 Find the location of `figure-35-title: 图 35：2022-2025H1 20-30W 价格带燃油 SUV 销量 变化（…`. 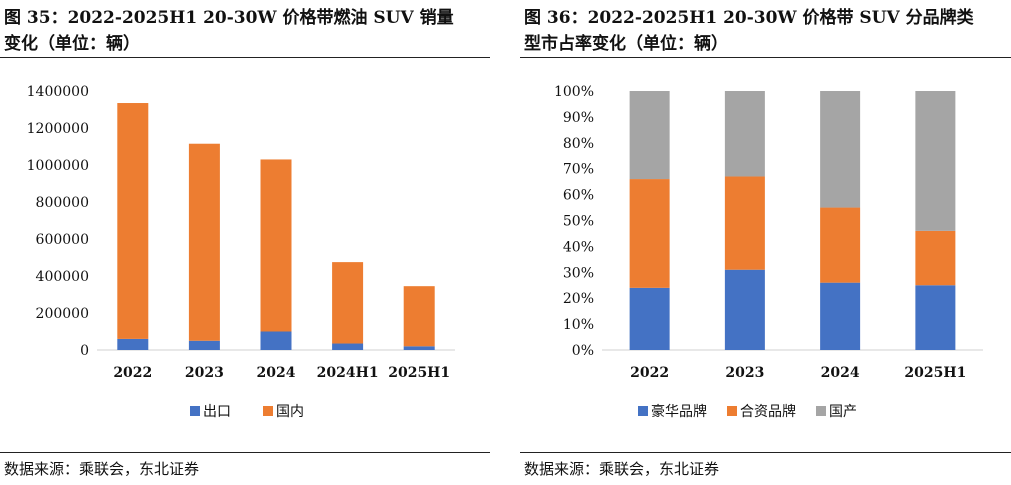

figure-35-title: 图 35：2022-2025H1 20-30W 价格带燃油 SUV 销量 变化（… is located at coordinates (247, 31).